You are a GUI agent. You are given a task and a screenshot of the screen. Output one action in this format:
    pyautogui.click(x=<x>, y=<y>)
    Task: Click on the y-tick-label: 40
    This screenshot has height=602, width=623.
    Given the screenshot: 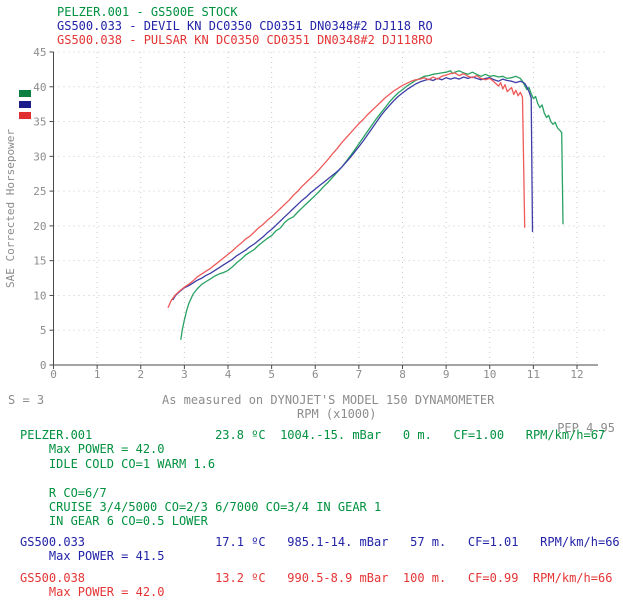 What is the action you would take?
    pyautogui.click(x=39, y=87)
    